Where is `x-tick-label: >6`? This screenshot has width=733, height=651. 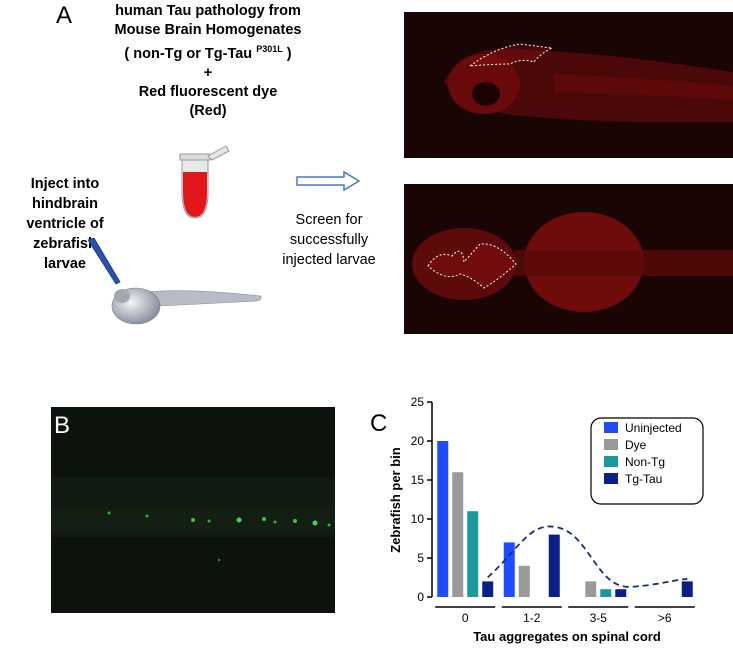 x-tick-label: >6 is located at coordinates (665, 618).